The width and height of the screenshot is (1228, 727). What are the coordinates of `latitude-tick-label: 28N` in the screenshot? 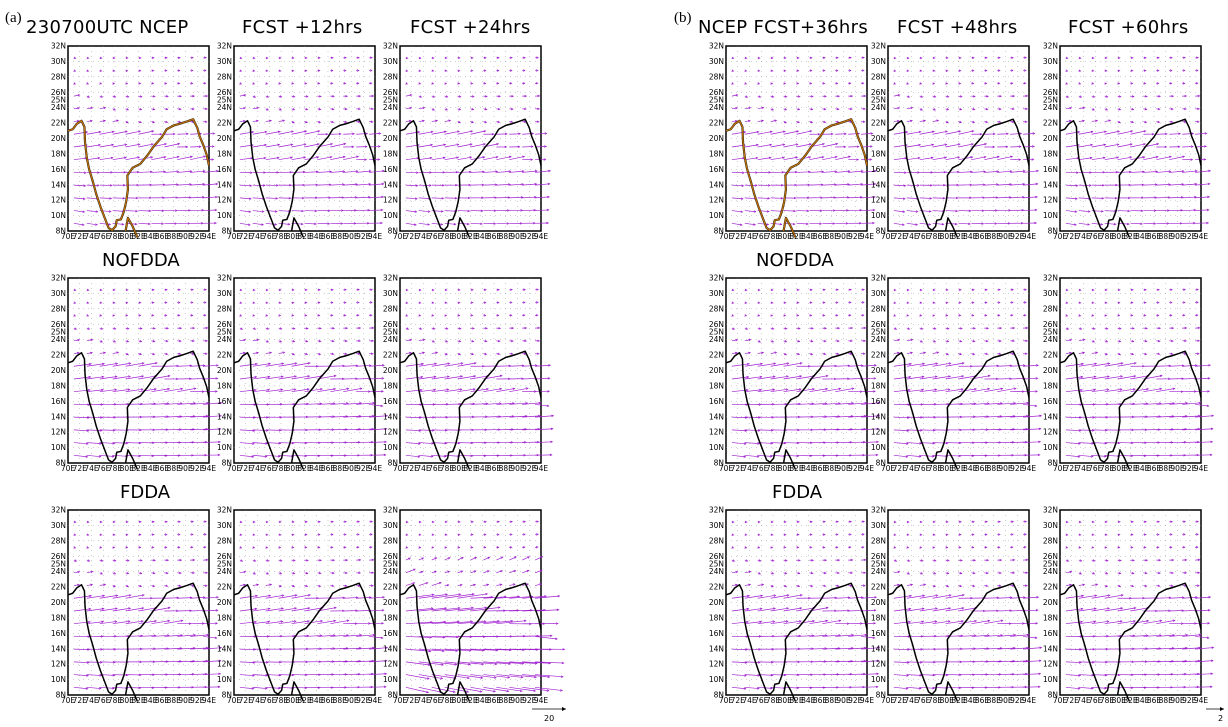 It's located at (224, 540).